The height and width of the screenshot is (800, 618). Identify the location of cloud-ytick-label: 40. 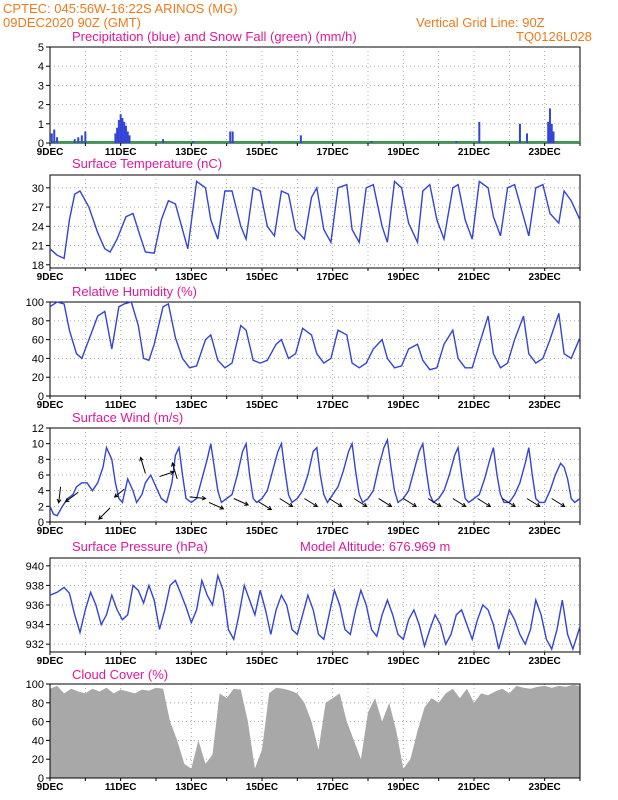
(38, 741).